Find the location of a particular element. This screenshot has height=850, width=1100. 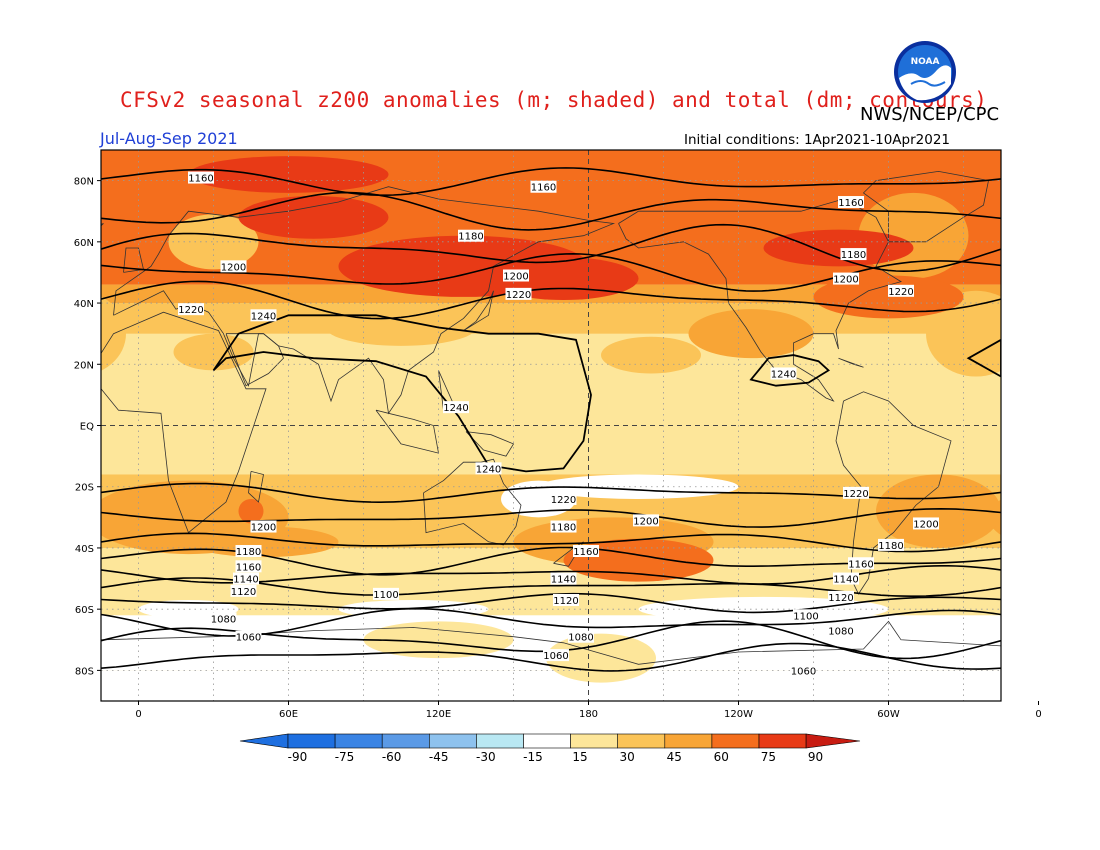

contour-label: 1140 is located at coordinates (245, 580).